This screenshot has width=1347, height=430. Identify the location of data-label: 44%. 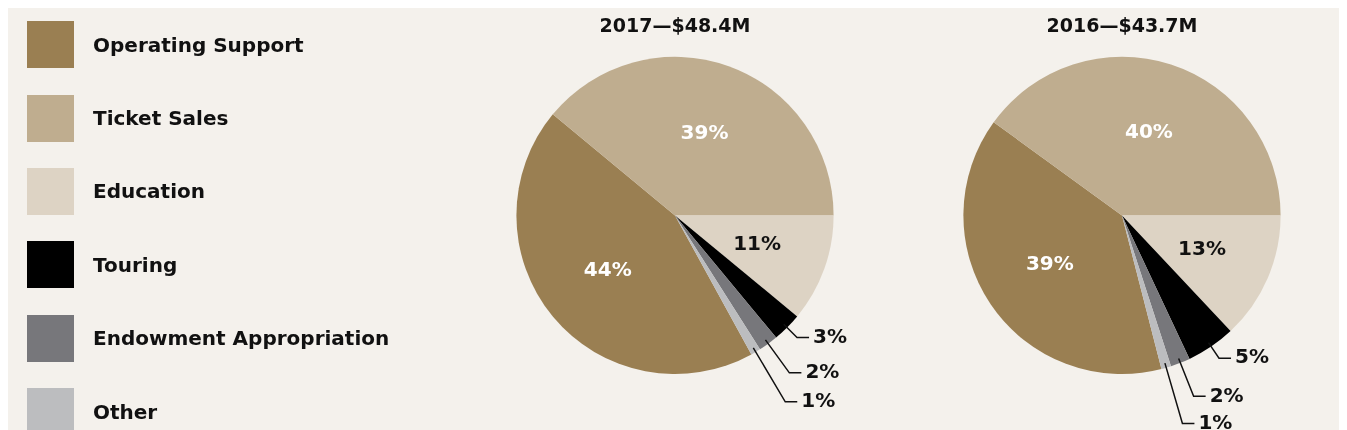
(607, 269).